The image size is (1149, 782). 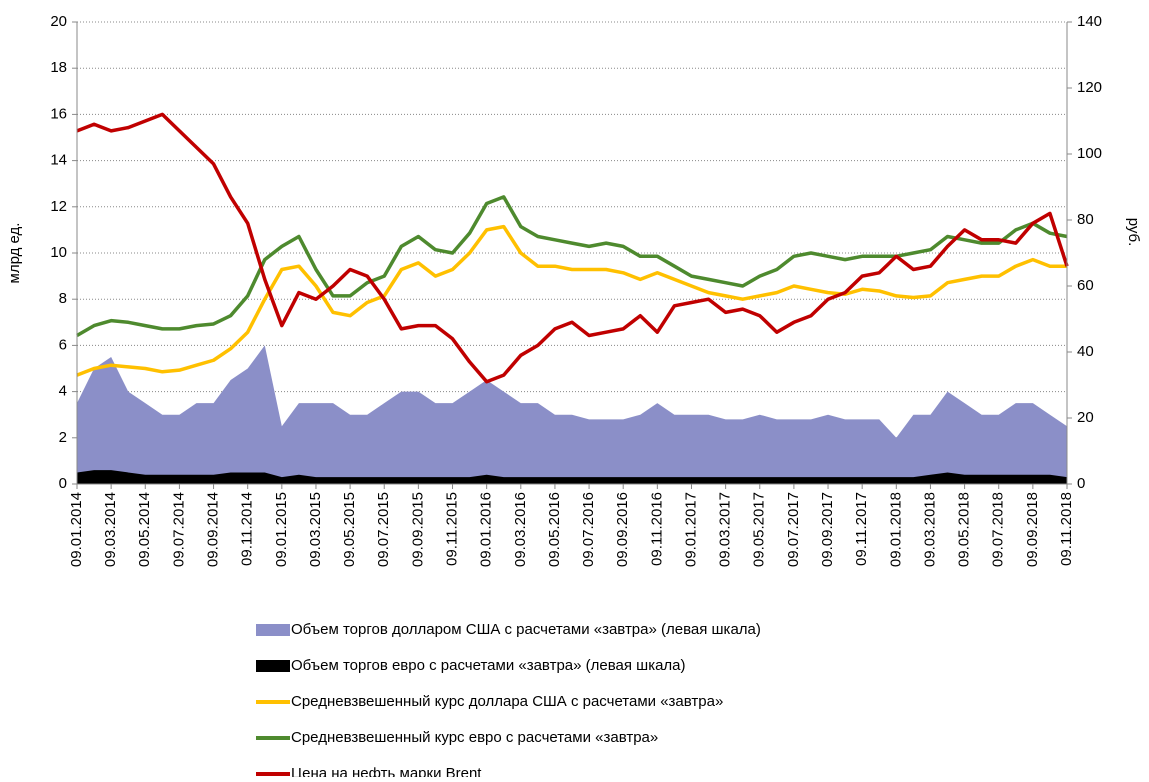 I want to click on y-axis-label: млрд ед., so click(x=14, y=253).